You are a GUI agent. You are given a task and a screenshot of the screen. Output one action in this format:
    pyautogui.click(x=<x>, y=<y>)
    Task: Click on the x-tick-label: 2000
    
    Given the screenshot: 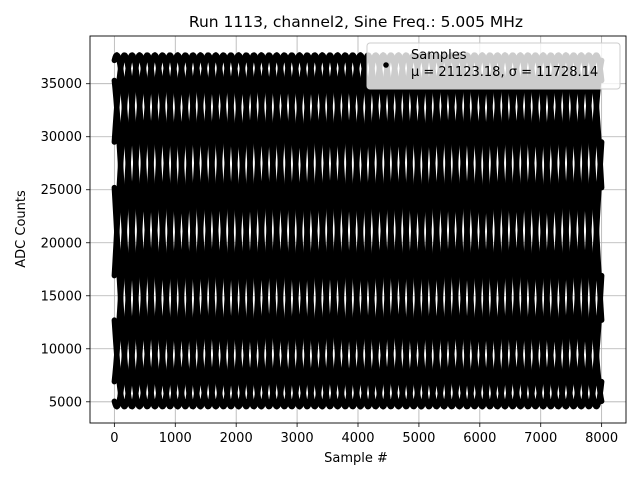 What is the action you would take?
    pyautogui.click(x=236, y=438)
    